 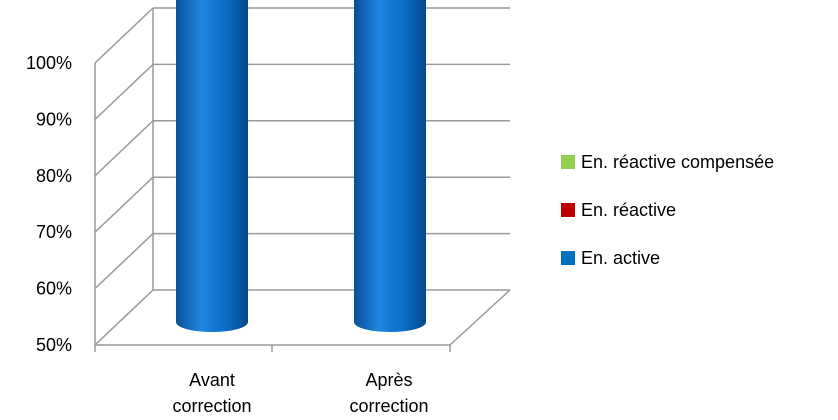 I want to click on legend-item-active: En. active, so click(x=667, y=258).